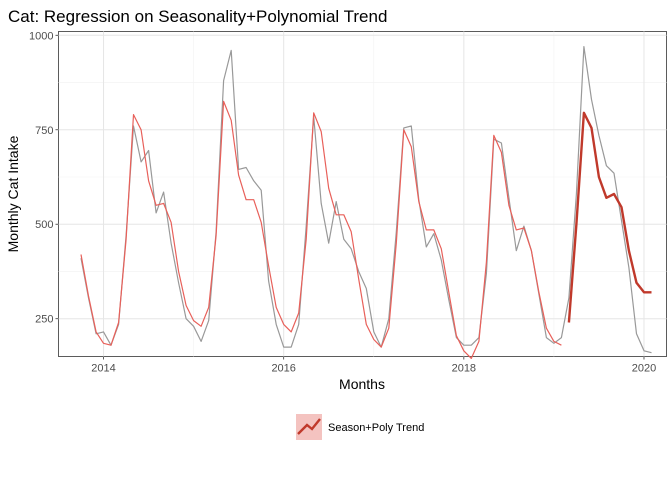 This screenshot has height=480, width=672. What do you see at coordinates (373, 365) in the screenshot?
I see `x-axis: 2014 2016 2018 2020` at bounding box center [373, 365].